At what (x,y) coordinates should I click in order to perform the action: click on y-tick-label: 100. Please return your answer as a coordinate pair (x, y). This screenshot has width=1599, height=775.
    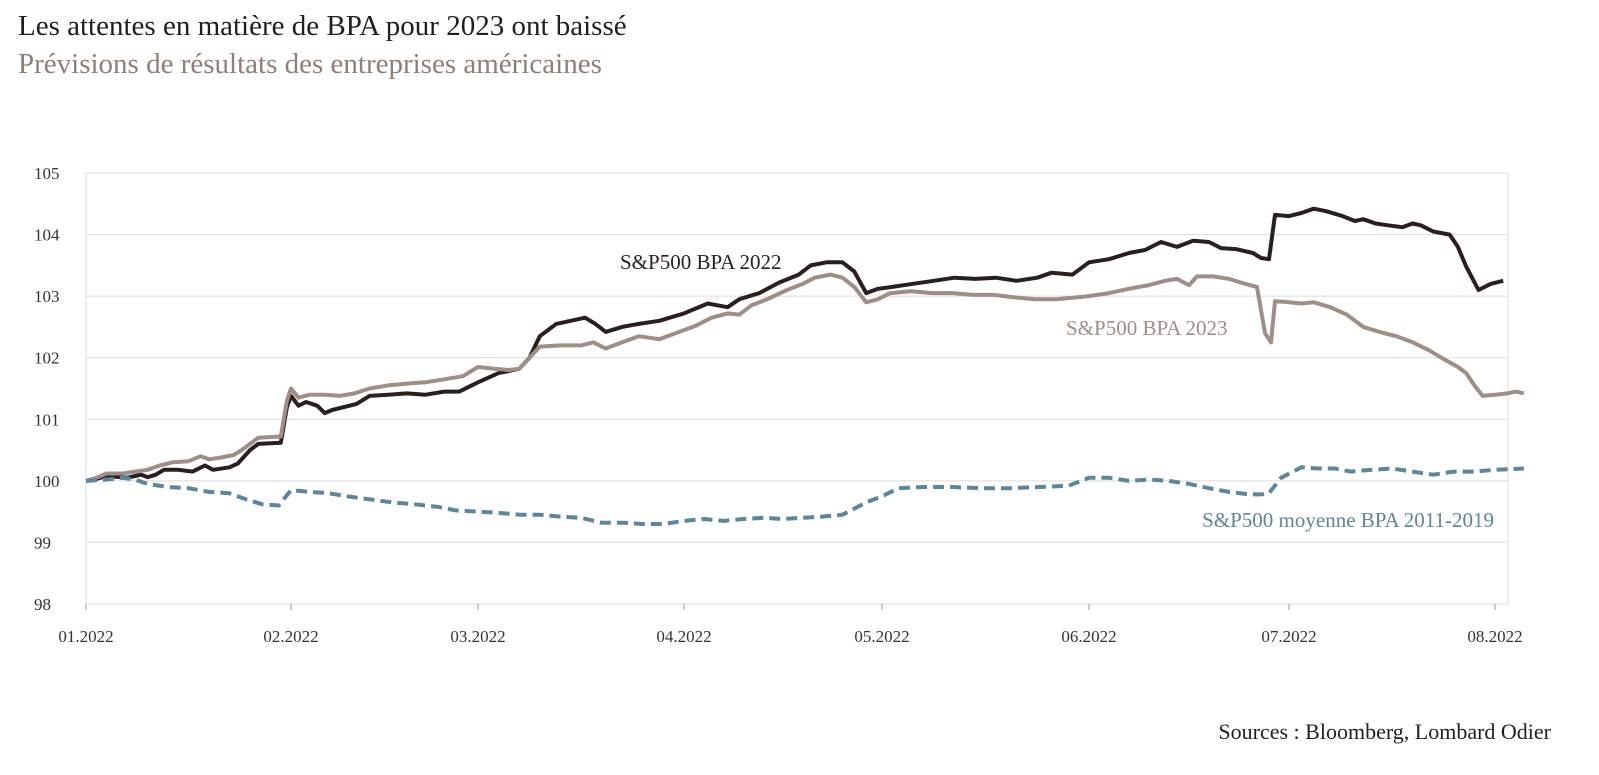
    Looking at the image, I should click on (47, 481).